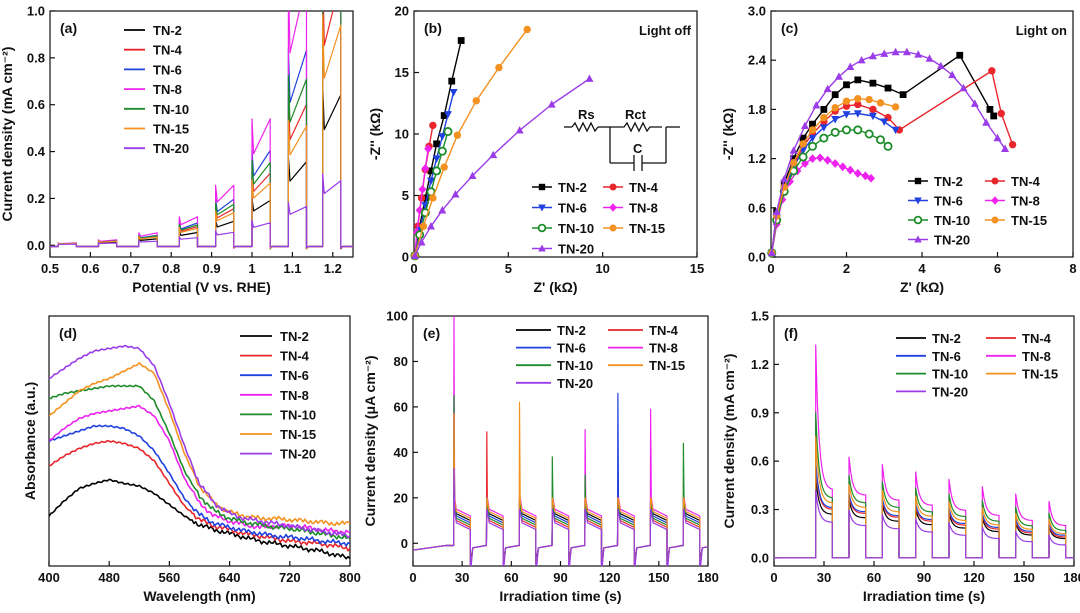  What do you see at coordinates (401, 406) in the screenshot?
I see `y-tick-label: 60` at bounding box center [401, 406].